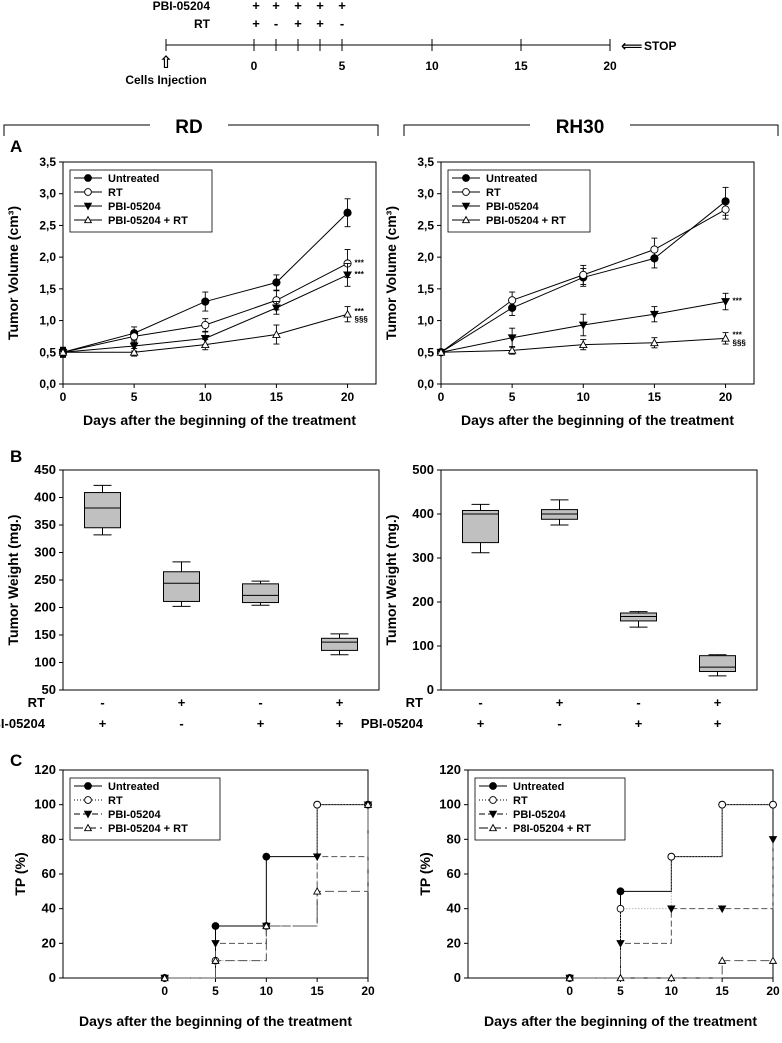 This screenshot has height=1043, width=782. I want to click on y-tick-label: 60, so click(454, 873).